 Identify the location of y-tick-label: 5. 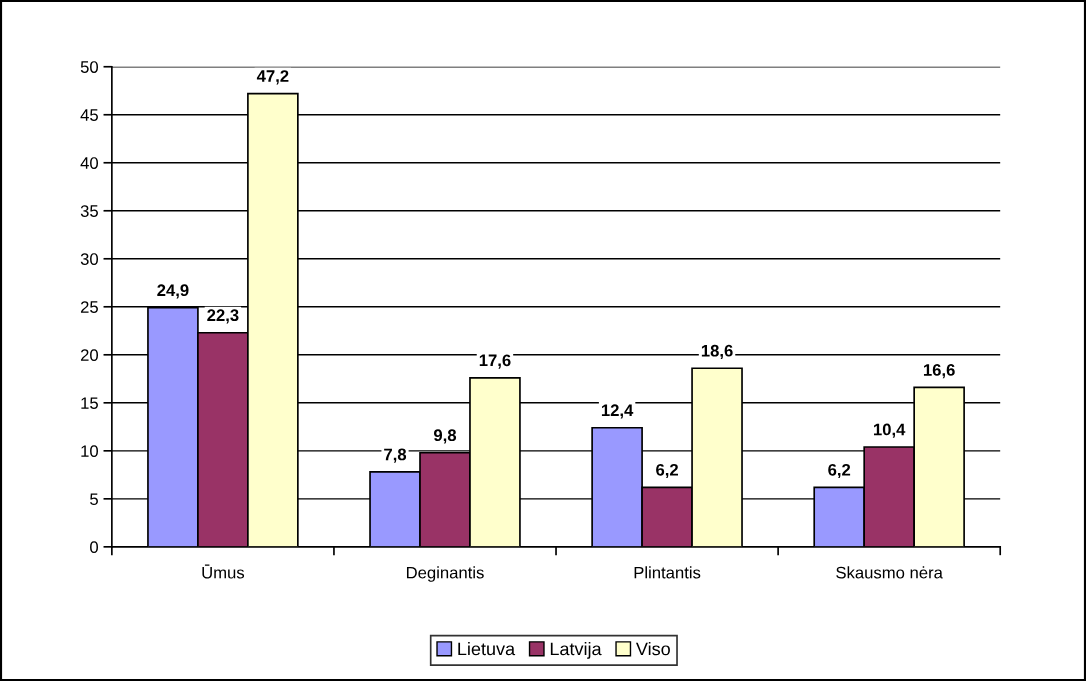
(94, 499).